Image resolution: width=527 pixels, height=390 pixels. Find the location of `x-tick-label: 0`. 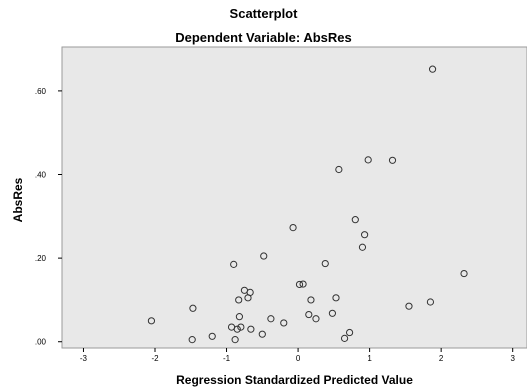

x-tick-label: 0 is located at coordinates (298, 358).